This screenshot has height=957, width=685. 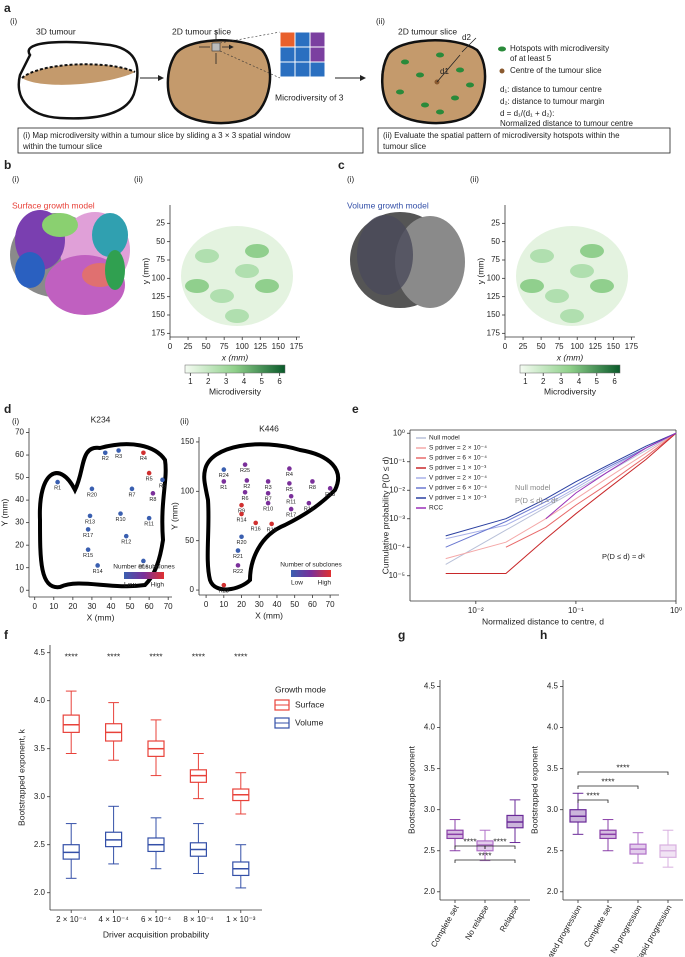 What do you see at coordinates (101, 617) in the screenshot?
I see `x-axis-label: X (mm)` at bounding box center [101, 617].